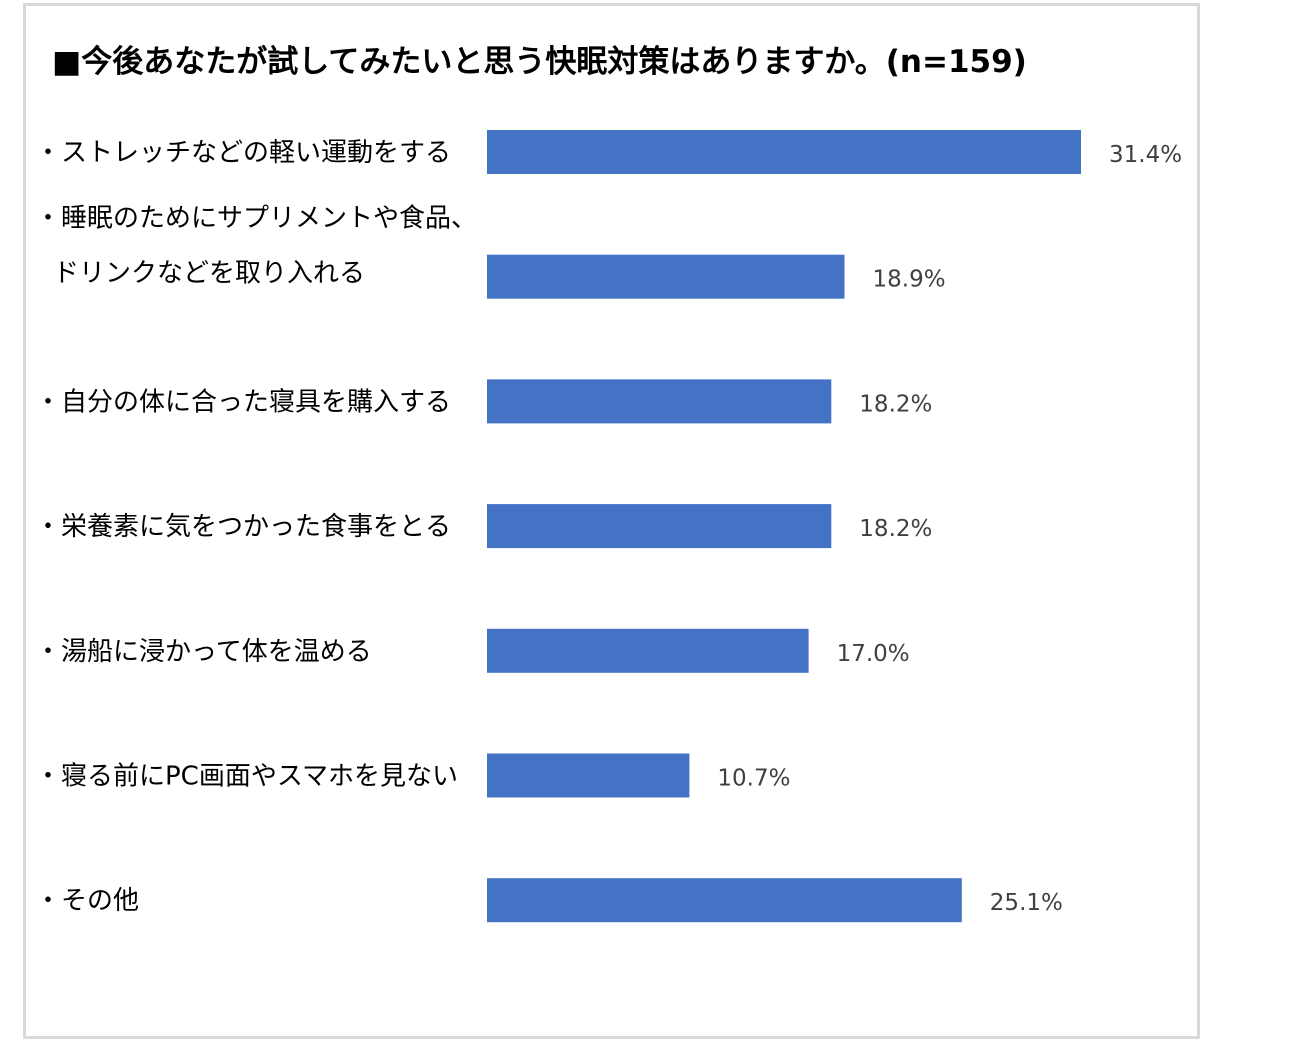  I want to click on category-label-2-line-2: ドリンクなどを取り入れる, so click(209, 274).